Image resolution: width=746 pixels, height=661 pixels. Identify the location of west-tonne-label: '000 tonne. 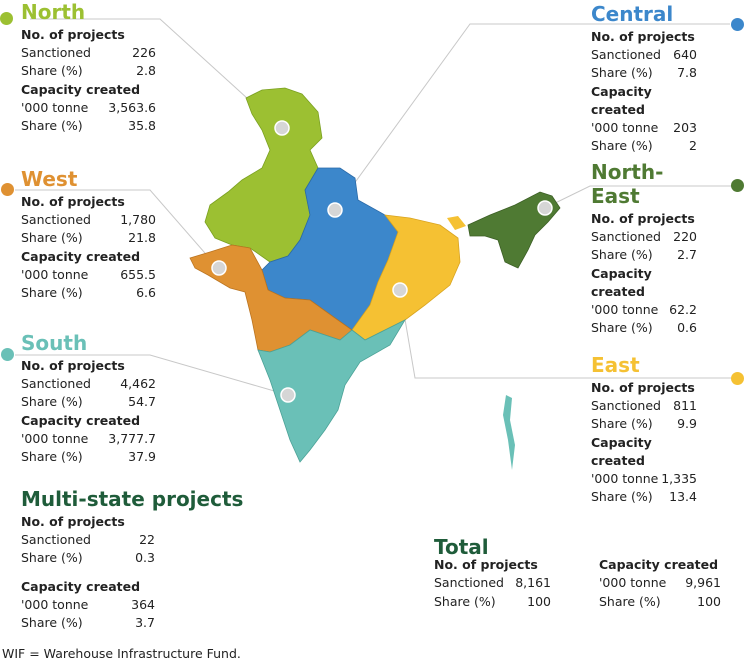
(55, 274).